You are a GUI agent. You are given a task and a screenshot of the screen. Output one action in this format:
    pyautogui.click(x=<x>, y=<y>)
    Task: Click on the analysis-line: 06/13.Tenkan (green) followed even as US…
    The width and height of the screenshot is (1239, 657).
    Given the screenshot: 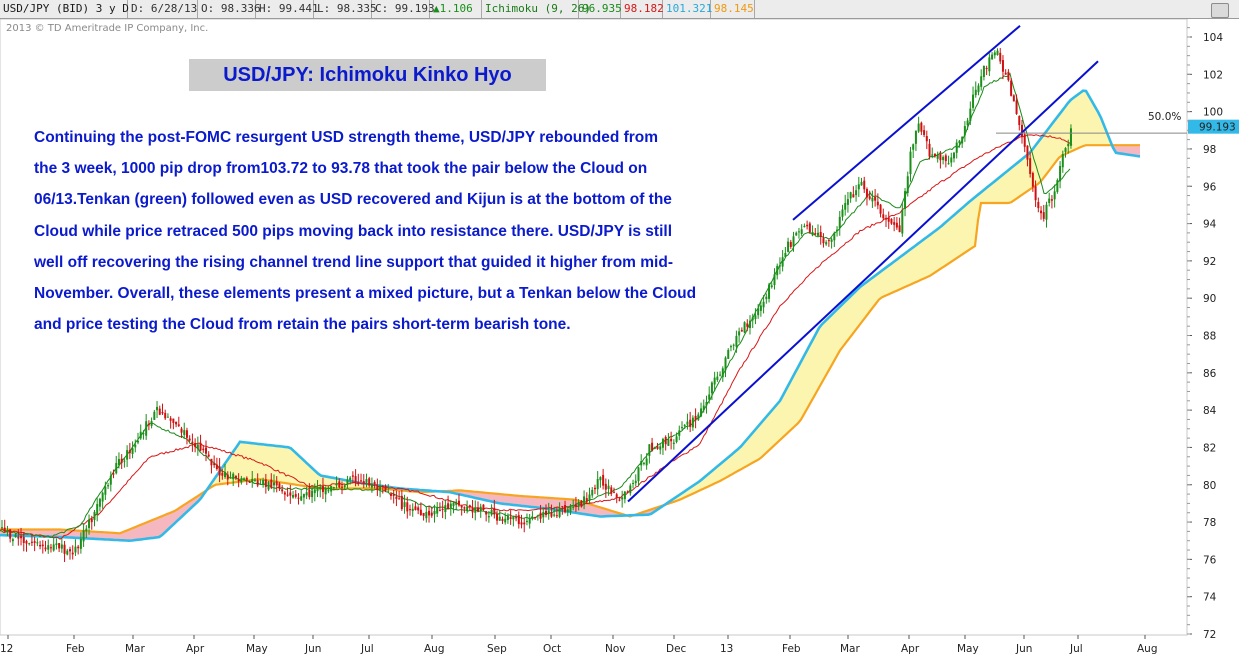 What is the action you would take?
    pyautogui.click(x=353, y=200)
    